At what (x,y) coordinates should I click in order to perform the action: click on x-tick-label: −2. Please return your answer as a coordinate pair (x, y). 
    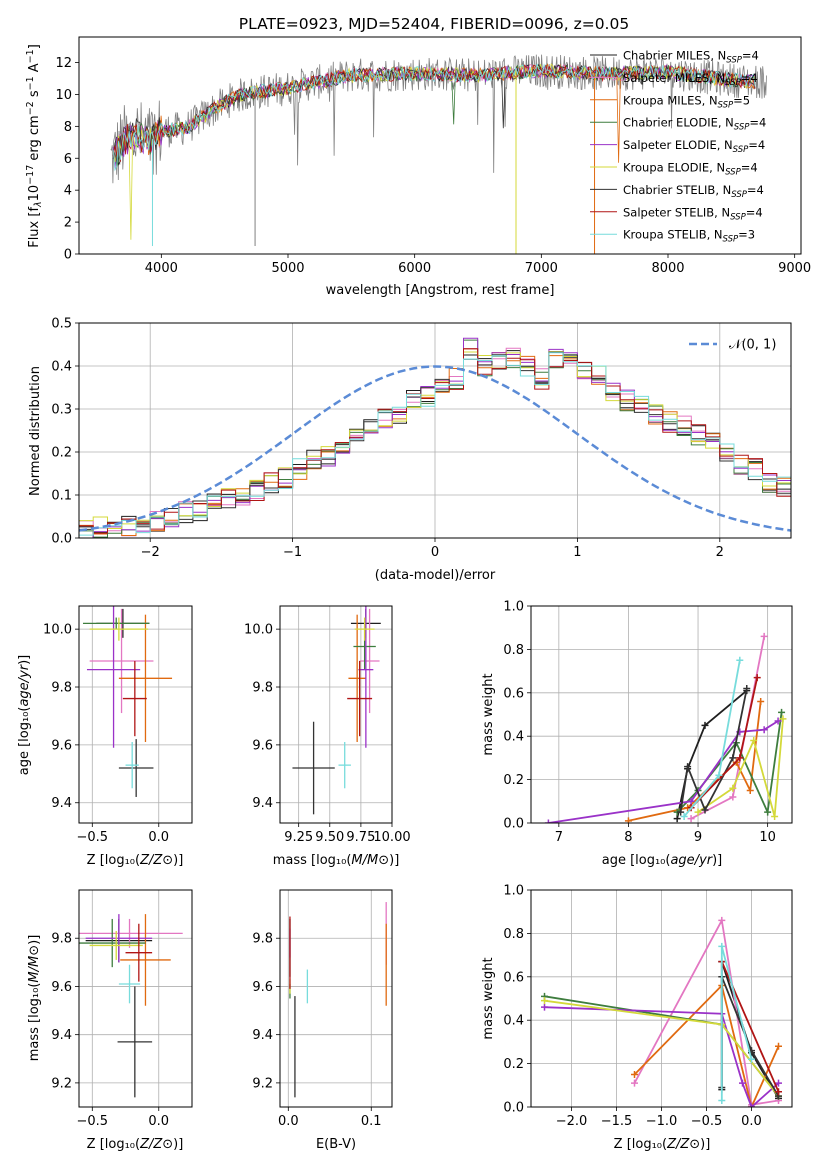
    Looking at the image, I should click on (150, 552).